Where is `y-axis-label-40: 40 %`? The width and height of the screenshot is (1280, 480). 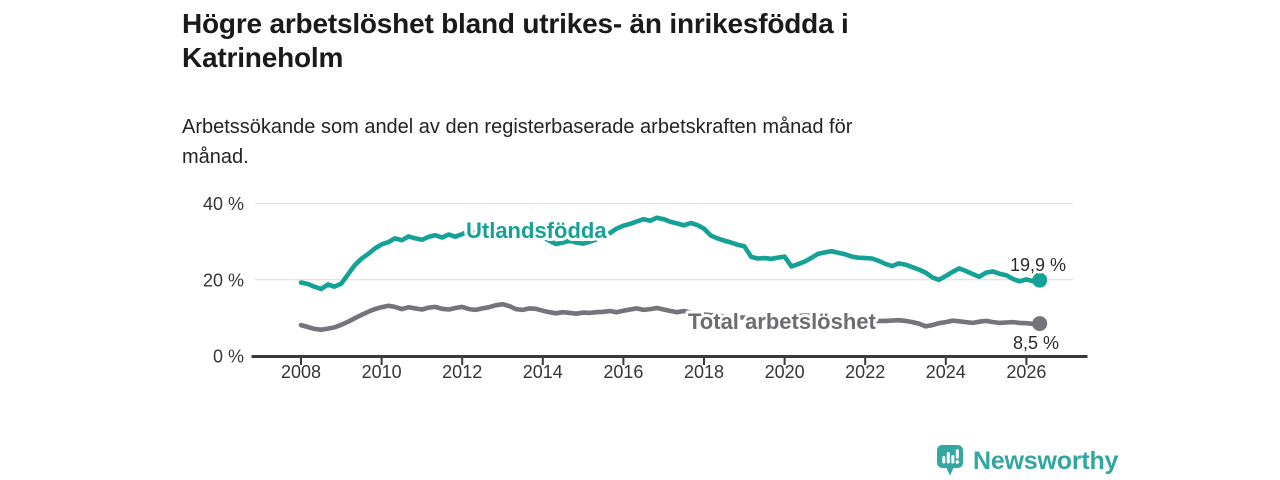
y-axis-label-40: 40 % is located at coordinates (223, 204).